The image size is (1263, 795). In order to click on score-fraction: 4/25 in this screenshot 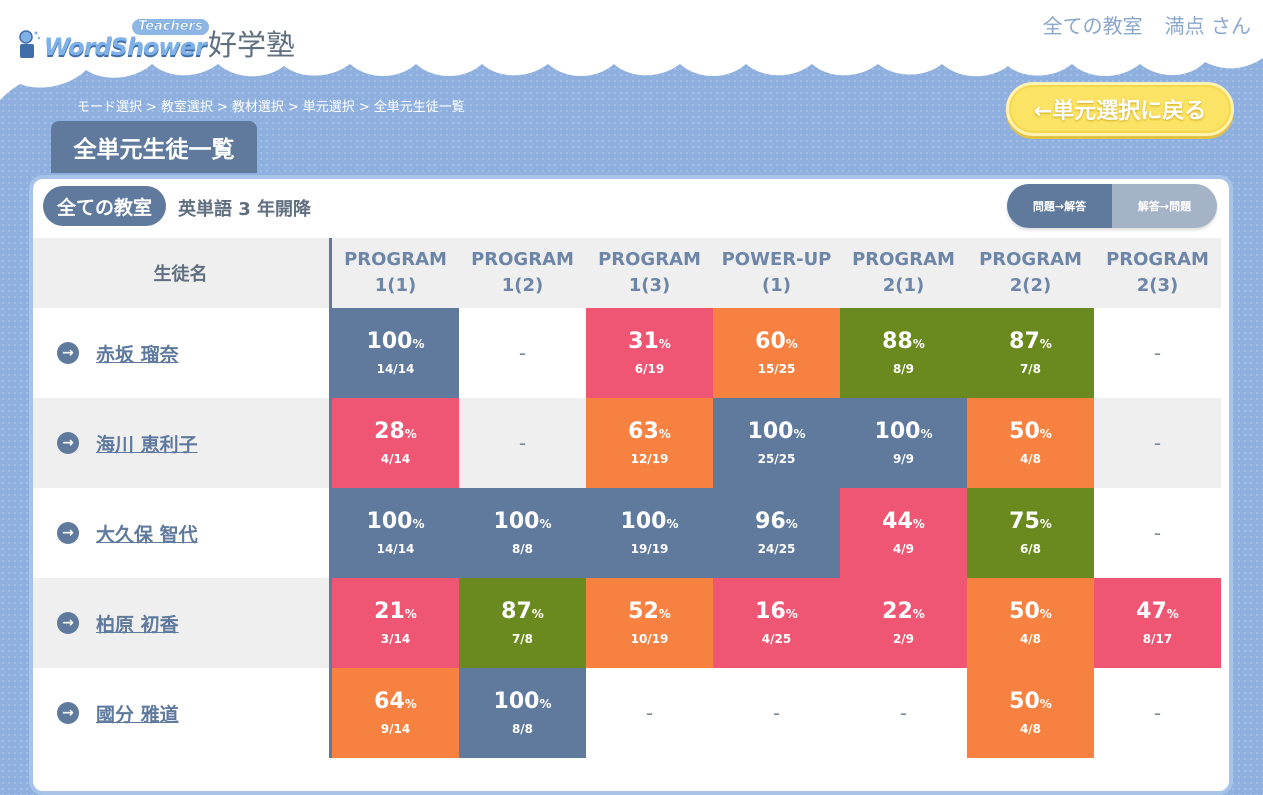, I will do `click(776, 639)`.